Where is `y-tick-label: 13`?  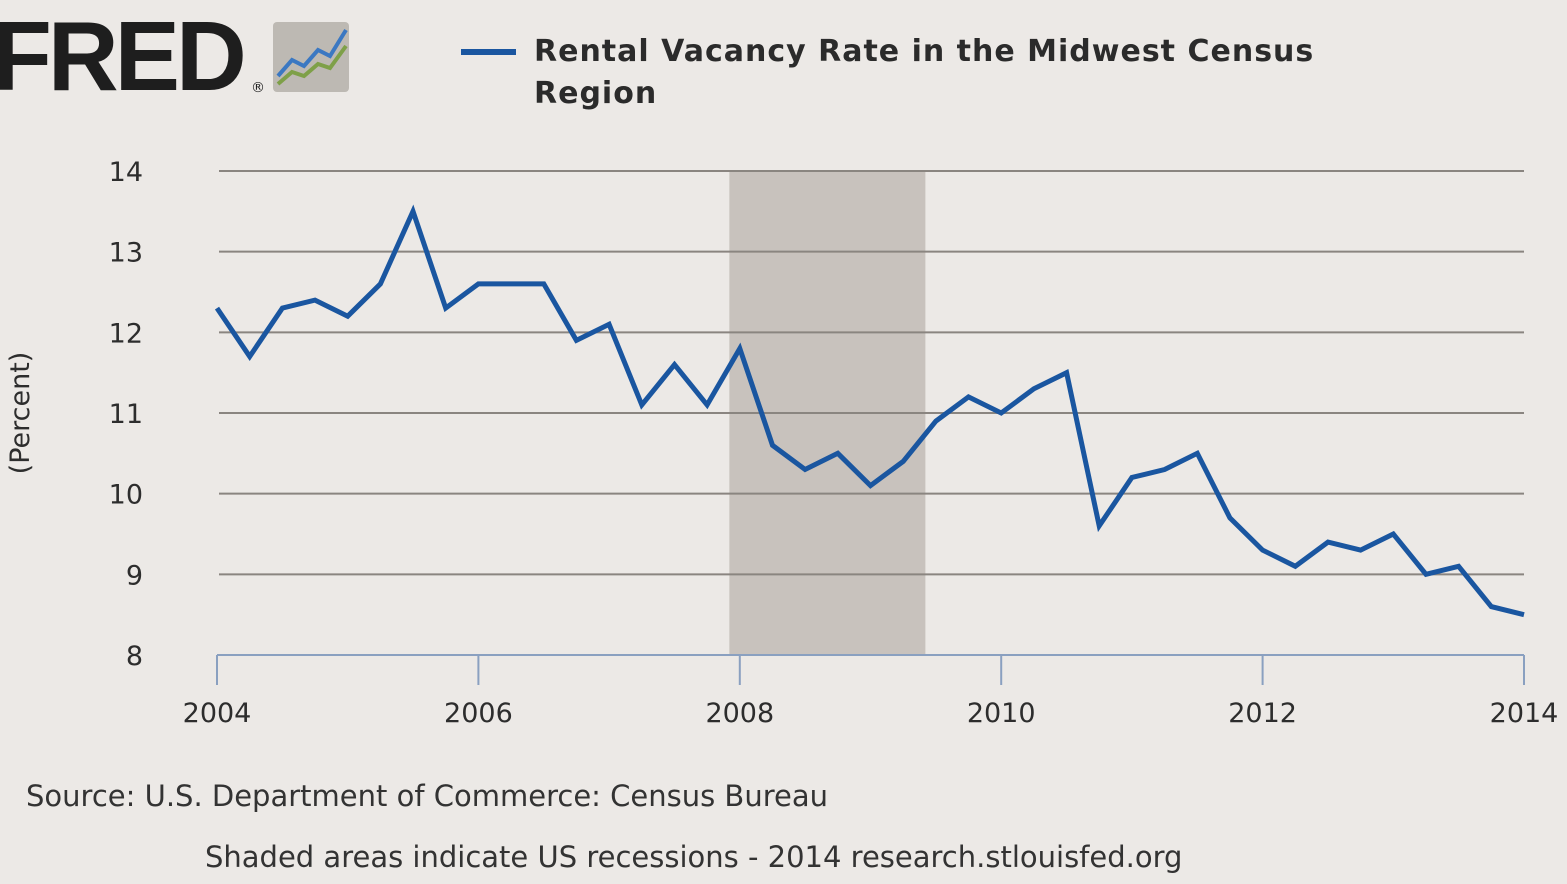
y-tick-label: 13 is located at coordinates (126, 253).